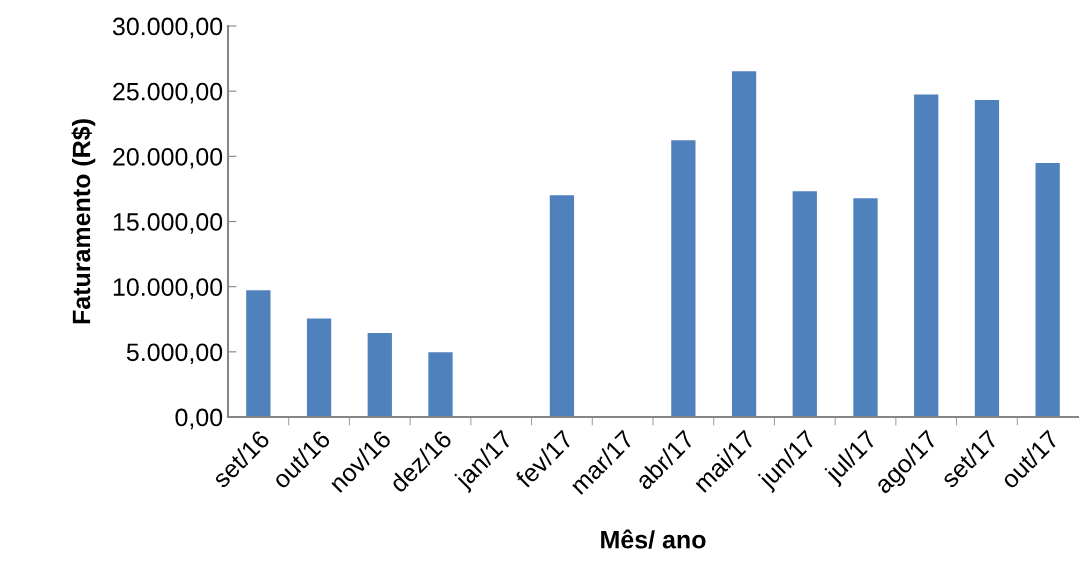 Image resolution: width=1083 pixels, height=579 pixels. Describe the element at coordinates (168, 223) in the screenshot. I see `y-tick-label: 15.000,00` at that location.